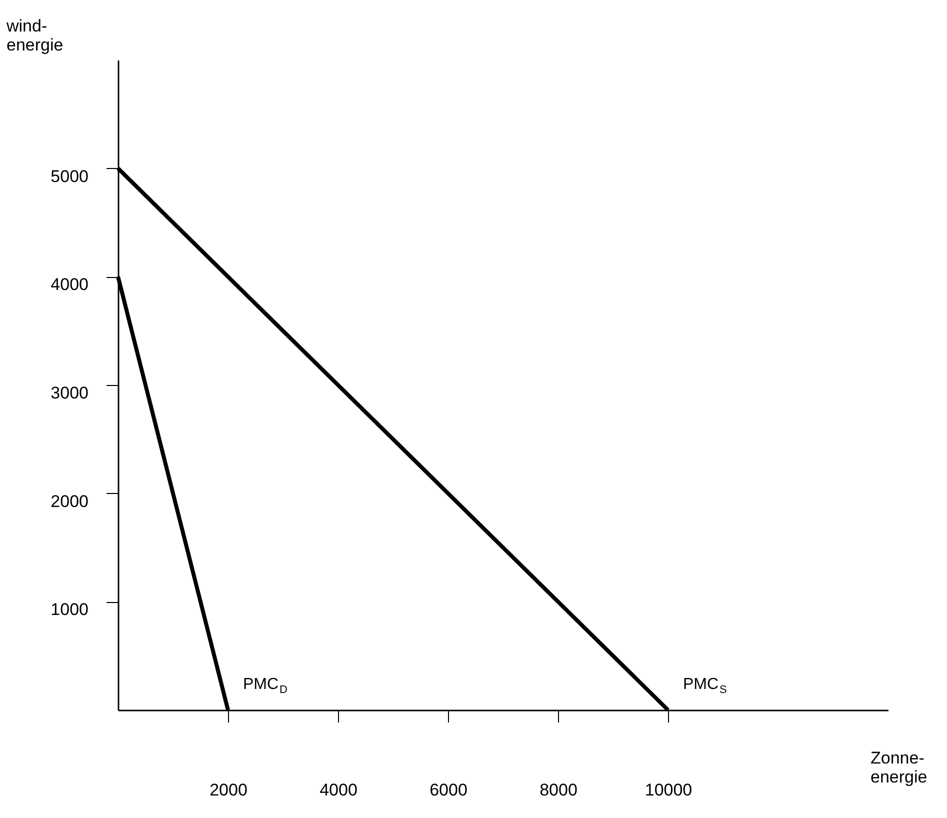 Image resolution: width=947 pixels, height=818 pixels. Describe the element at coordinates (69, 501) in the screenshot. I see `y-tick-label: 2000` at that location.